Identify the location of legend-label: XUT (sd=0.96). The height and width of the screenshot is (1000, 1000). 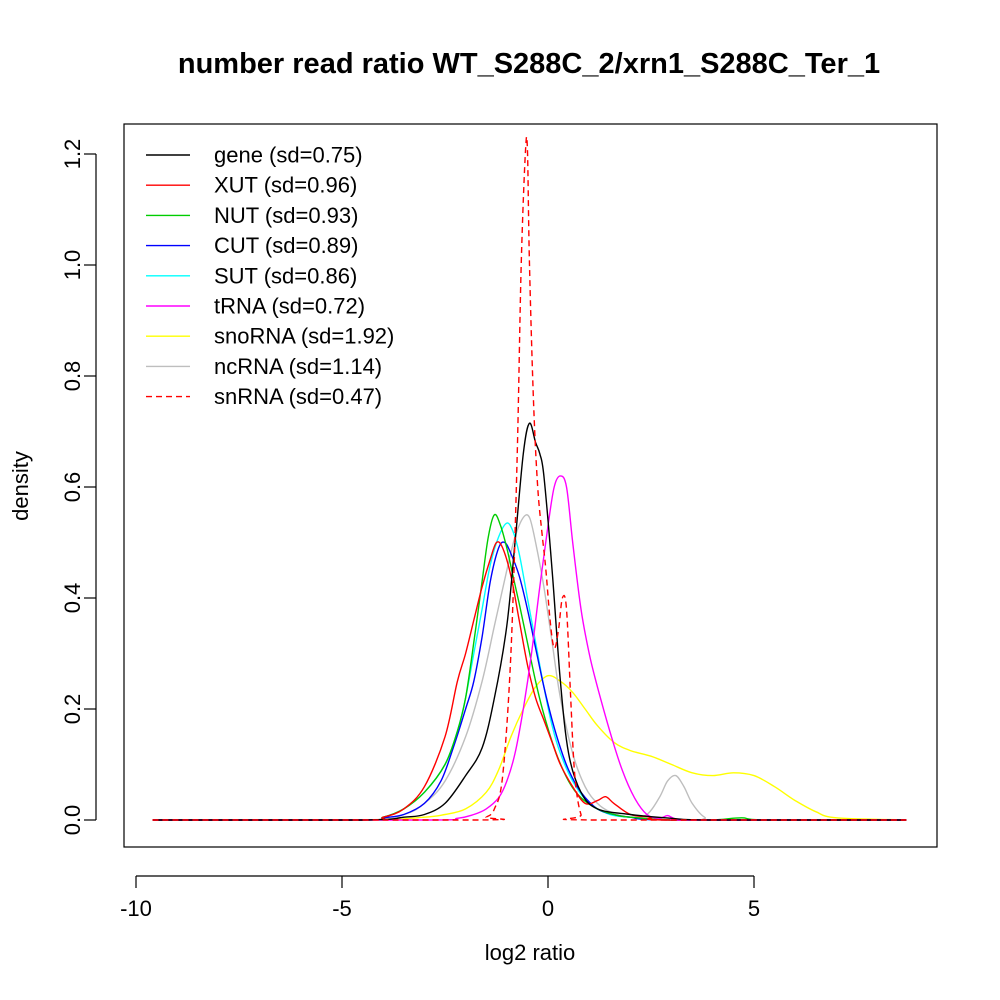
(285, 185).